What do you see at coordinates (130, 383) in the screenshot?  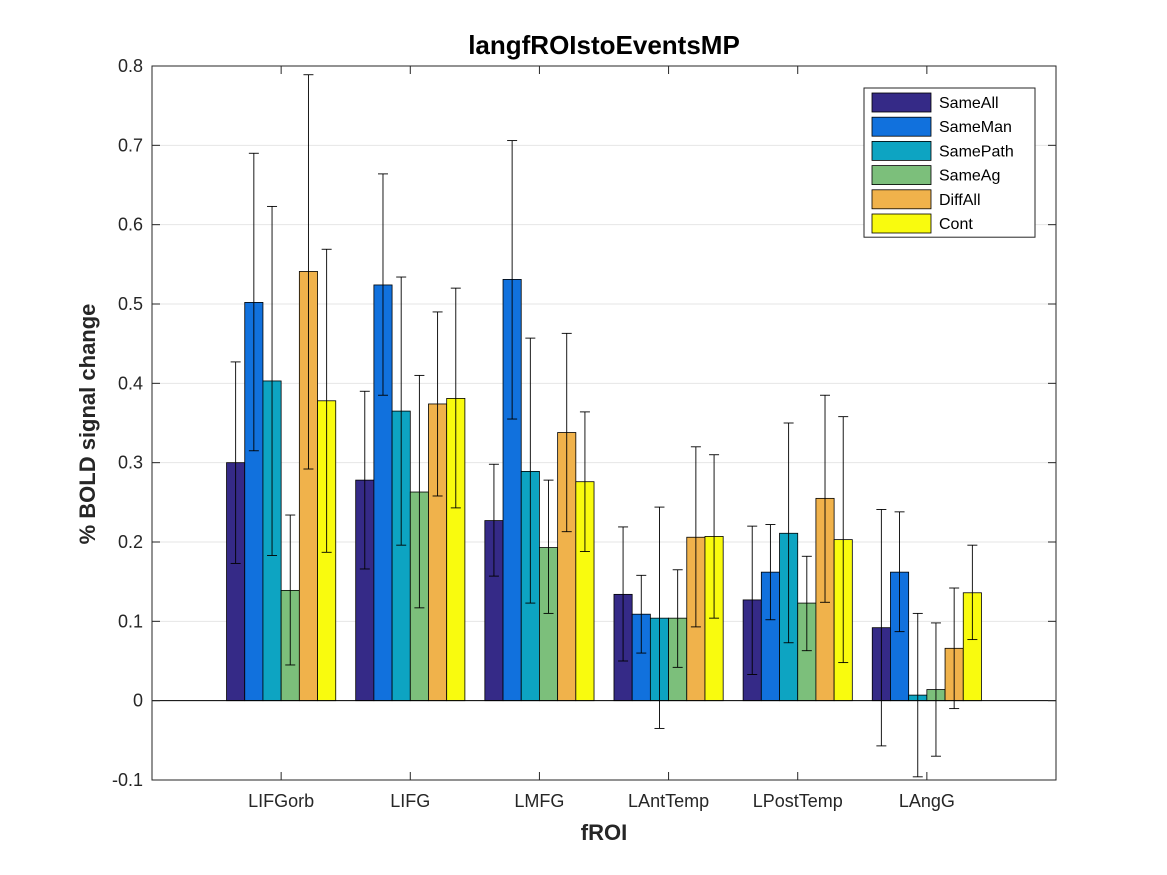 I see `y-tick-label: 0.4` at bounding box center [130, 383].